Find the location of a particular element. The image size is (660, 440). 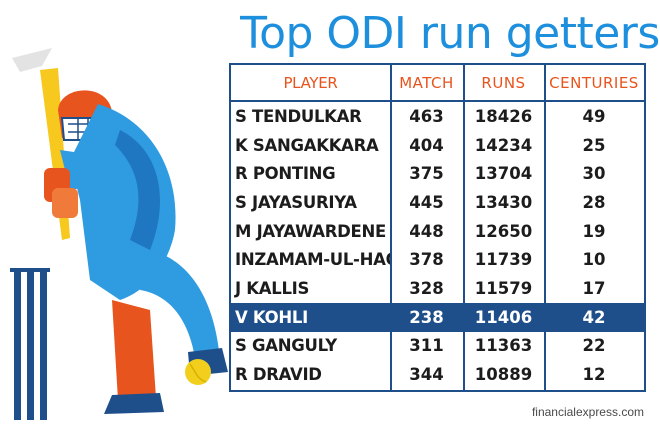

cell-runs: 11739 is located at coordinates (503, 260).